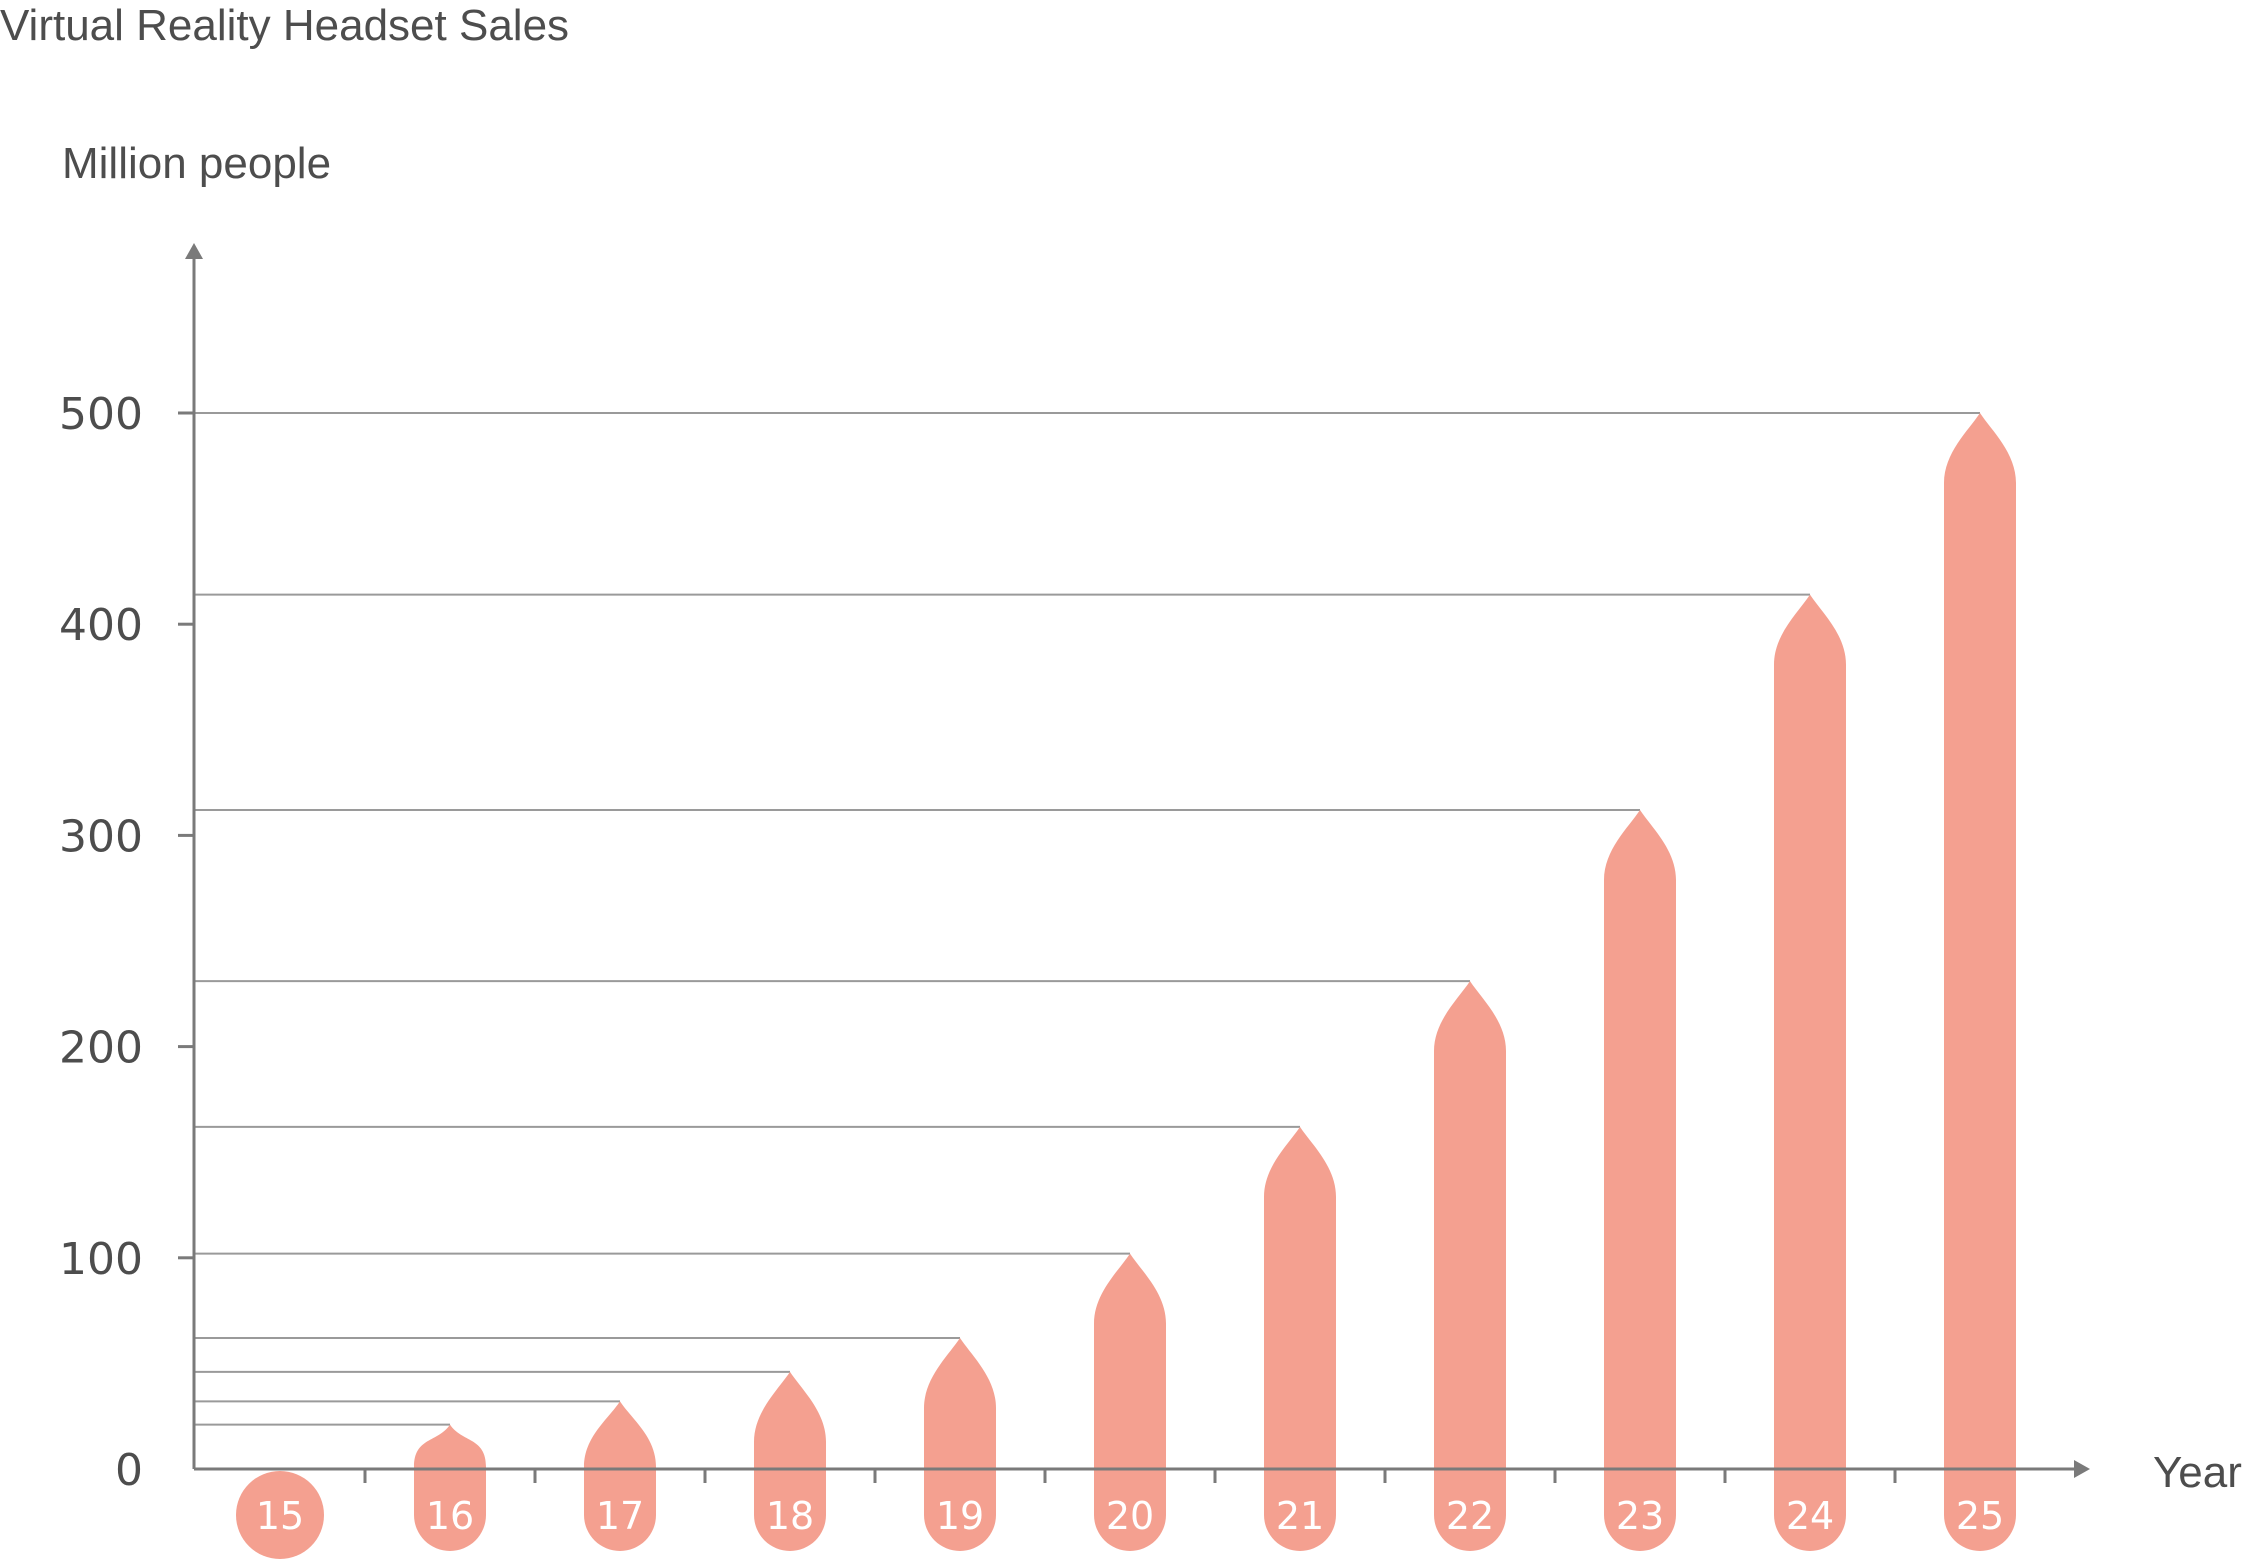 The width and height of the screenshot is (2244, 1561). I want to click on x-tick-label-21: 21, so click(1300, 1516).